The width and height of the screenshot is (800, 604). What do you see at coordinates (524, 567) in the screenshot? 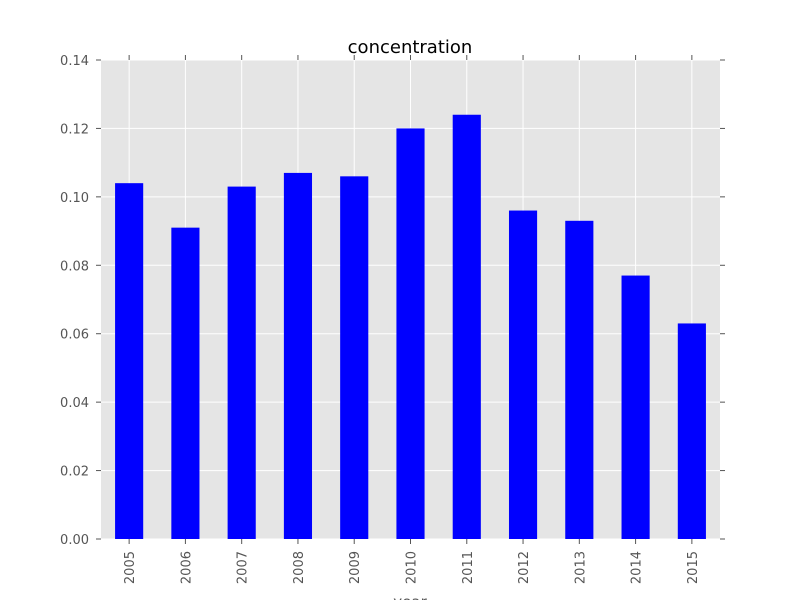
I see `x-tick-label: 2012` at bounding box center [524, 567].